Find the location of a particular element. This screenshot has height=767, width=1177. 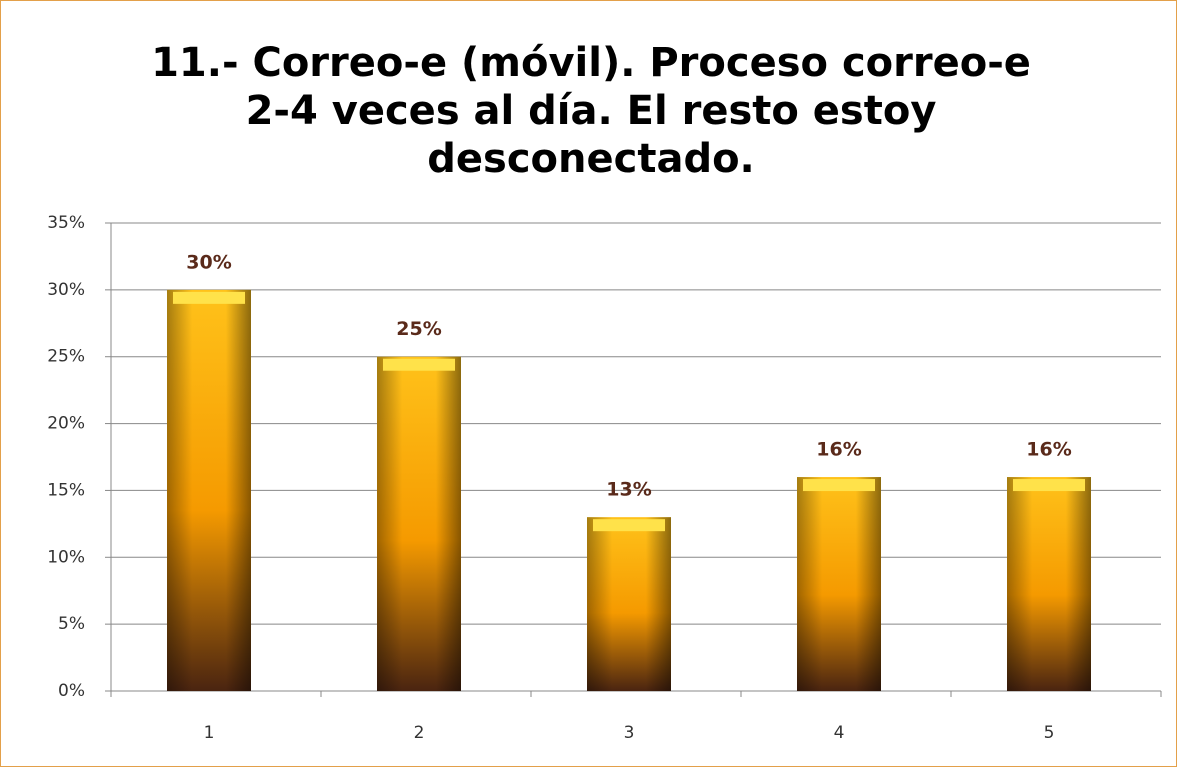

x-tick-label: 3 is located at coordinates (629, 733).